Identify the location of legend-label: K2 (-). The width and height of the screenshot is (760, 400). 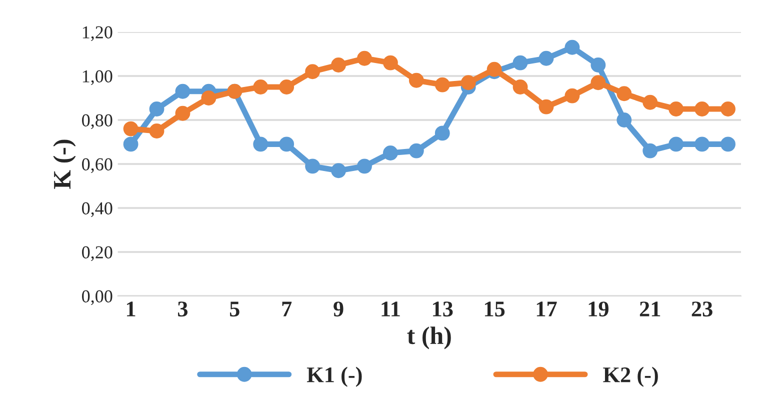
(630, 376).